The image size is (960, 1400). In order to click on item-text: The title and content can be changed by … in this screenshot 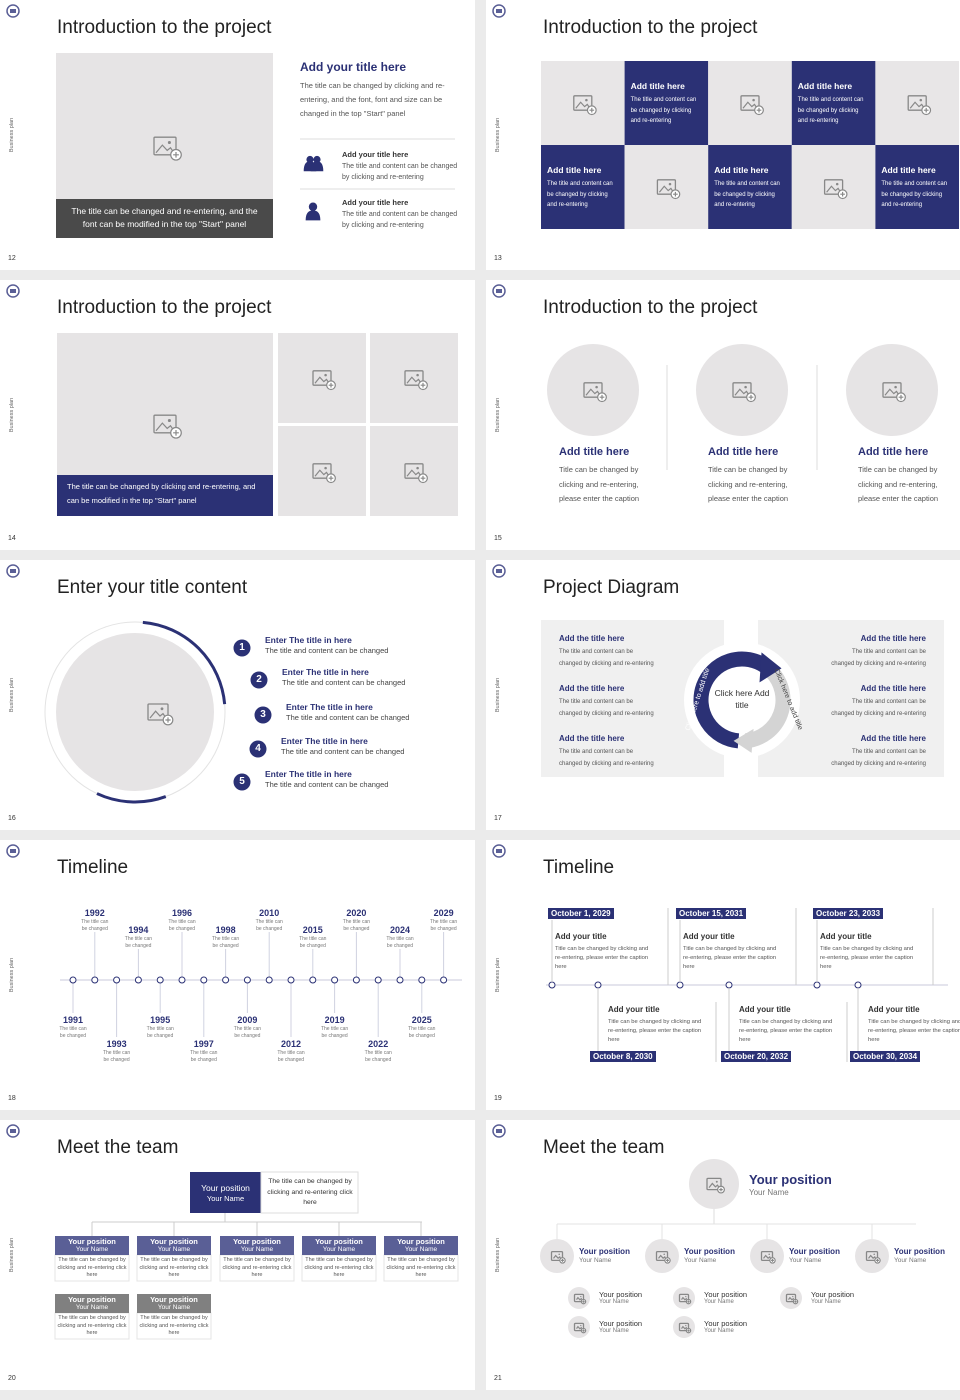, I will do `click(606, 708)`.